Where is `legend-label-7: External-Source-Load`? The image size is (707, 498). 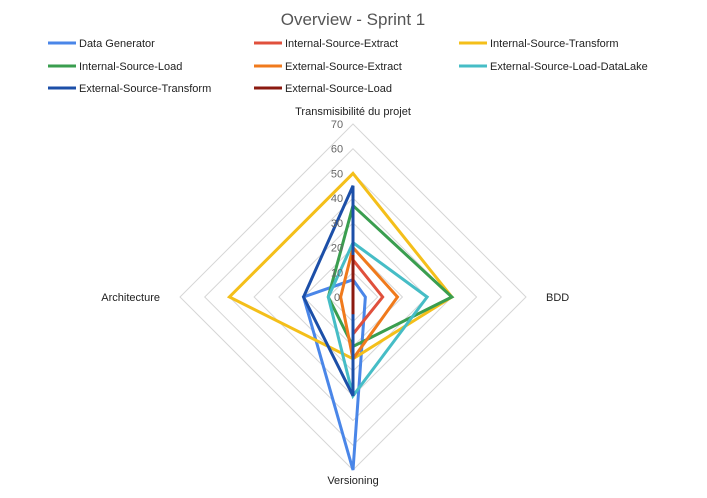
legend-label-7: External-Source-Load is located at coordinates (338, 89).